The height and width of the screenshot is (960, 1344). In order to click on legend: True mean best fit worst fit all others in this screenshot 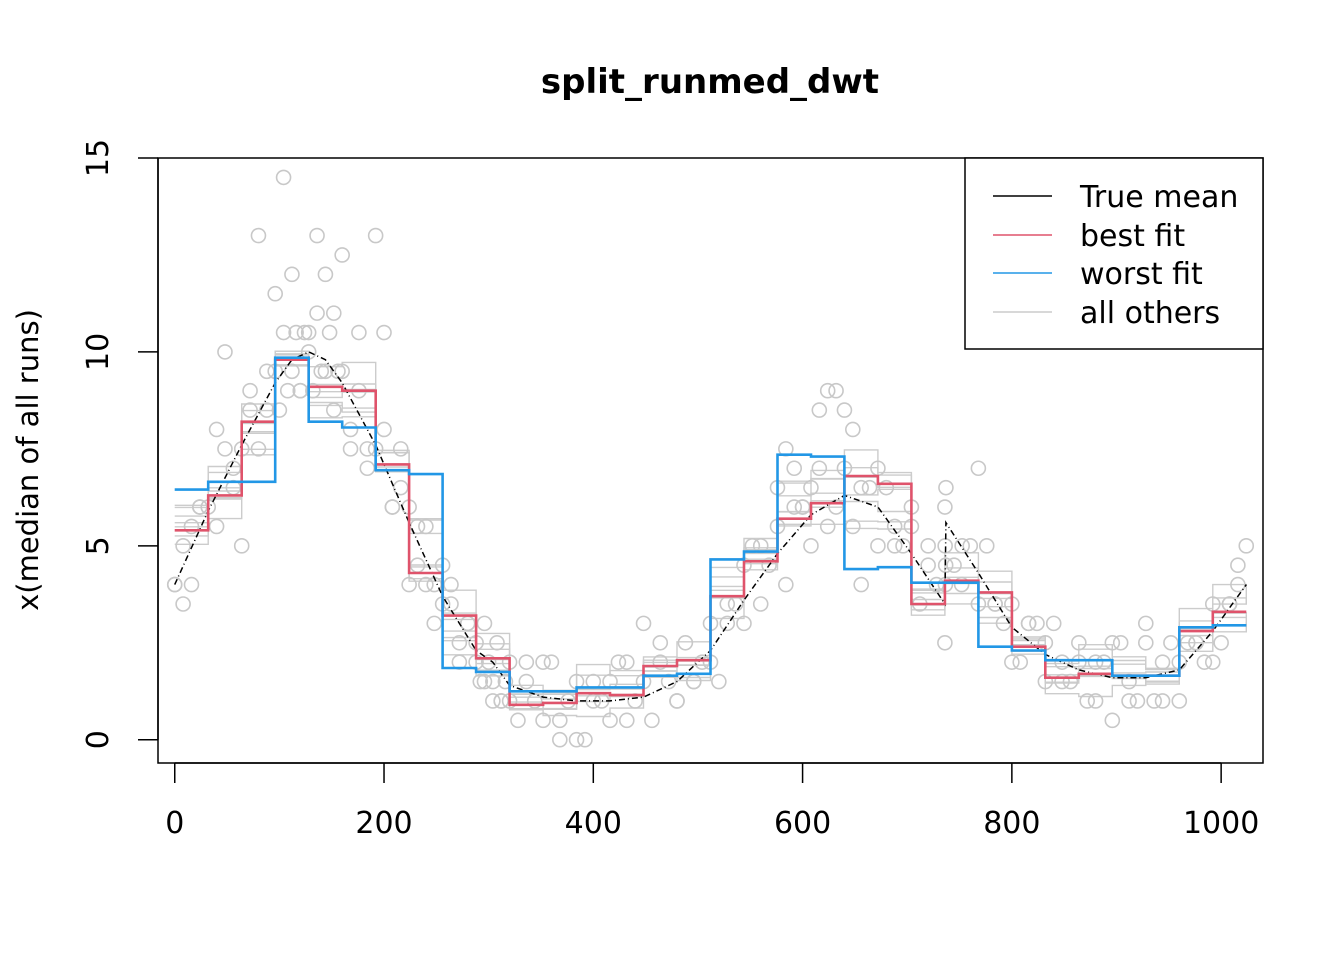, I will do `click(1114, 253)`.